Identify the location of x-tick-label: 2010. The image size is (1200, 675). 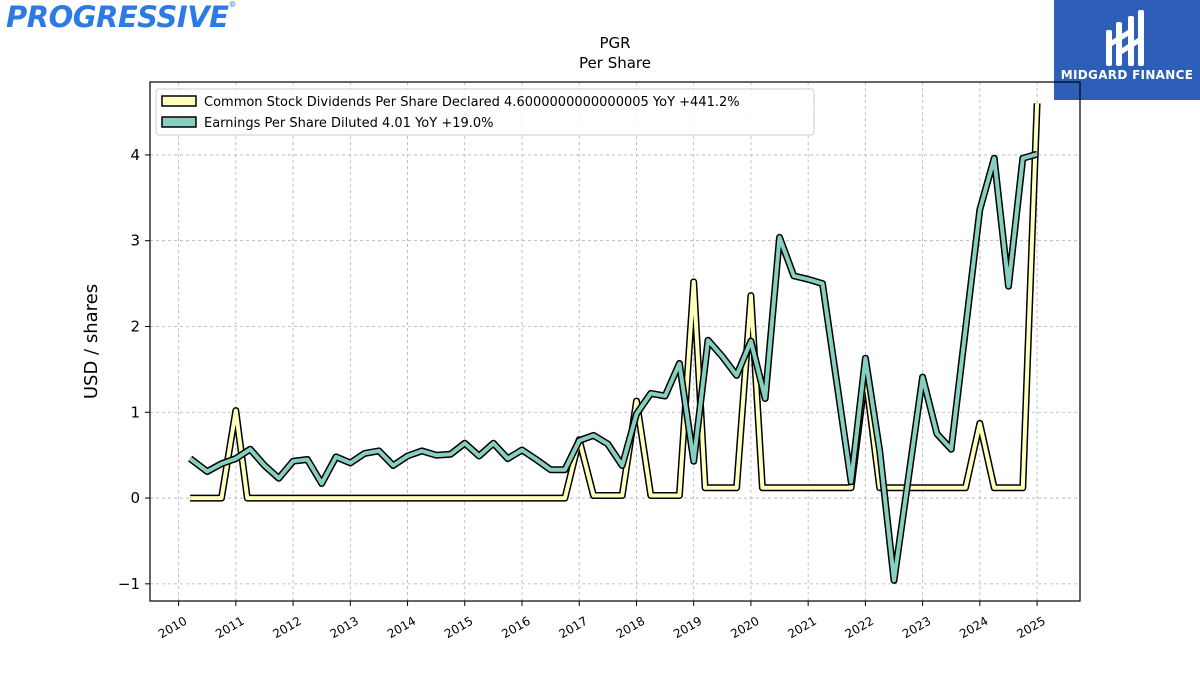
(172, 627).